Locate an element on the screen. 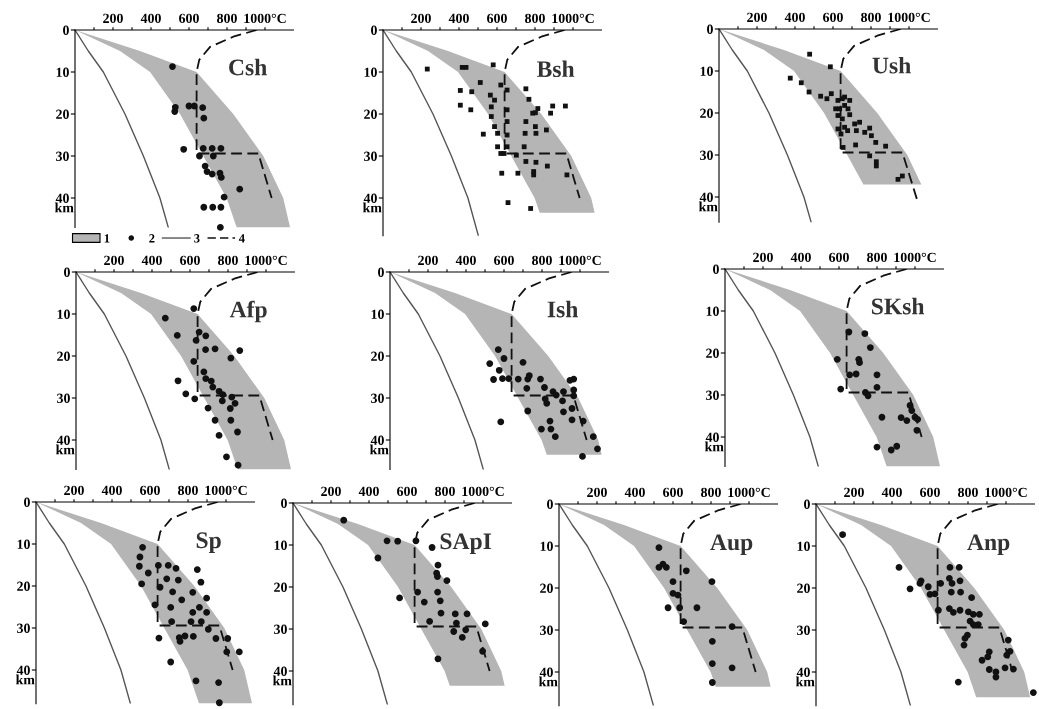  y-tick-label: 0 is located at coordinates (374, 30).